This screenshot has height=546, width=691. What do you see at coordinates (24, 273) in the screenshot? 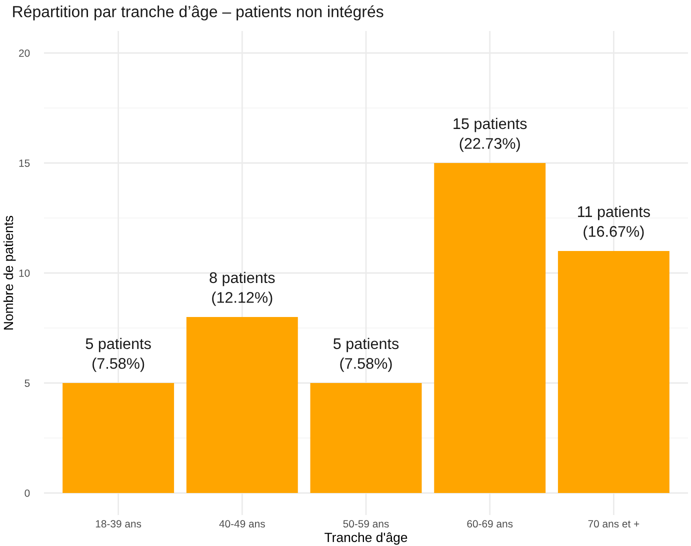
I see `y-tick-label: 10` at bounding box center [24, 273].